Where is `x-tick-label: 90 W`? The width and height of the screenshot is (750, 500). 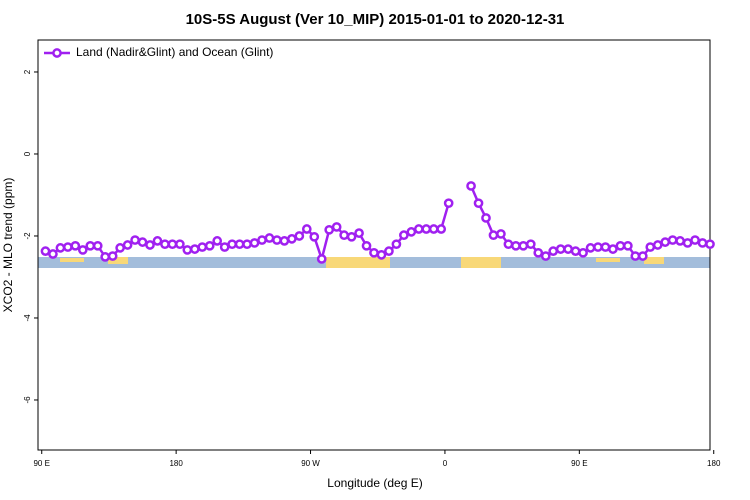 x-tick-label: 90 W is located at coordinates (310, 463).